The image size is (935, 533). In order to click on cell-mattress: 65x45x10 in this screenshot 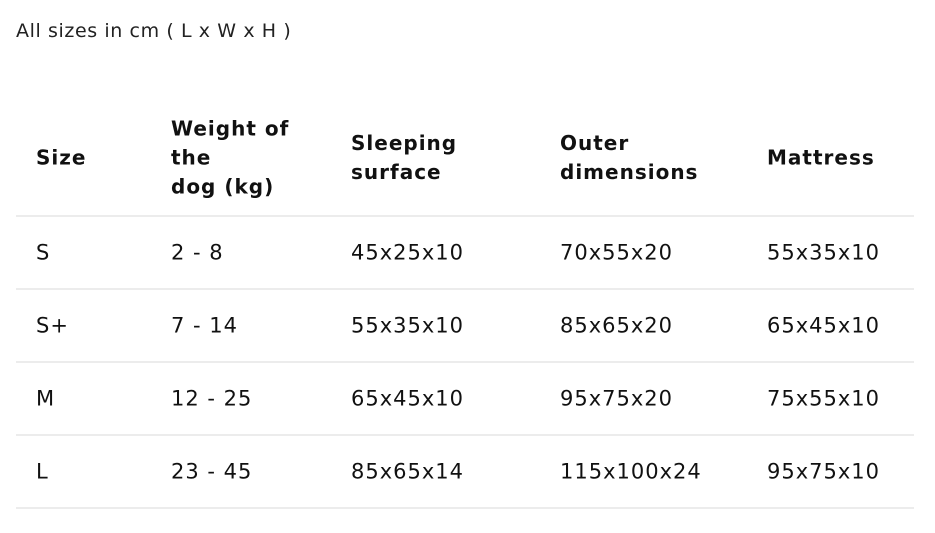, I will do `click(824, 325)`.